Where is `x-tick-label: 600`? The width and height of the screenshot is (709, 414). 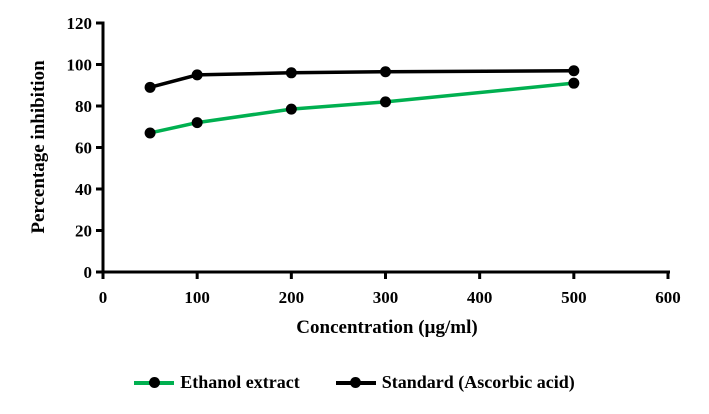 x-tick-label: 600 is located at coordinates (668, 297).